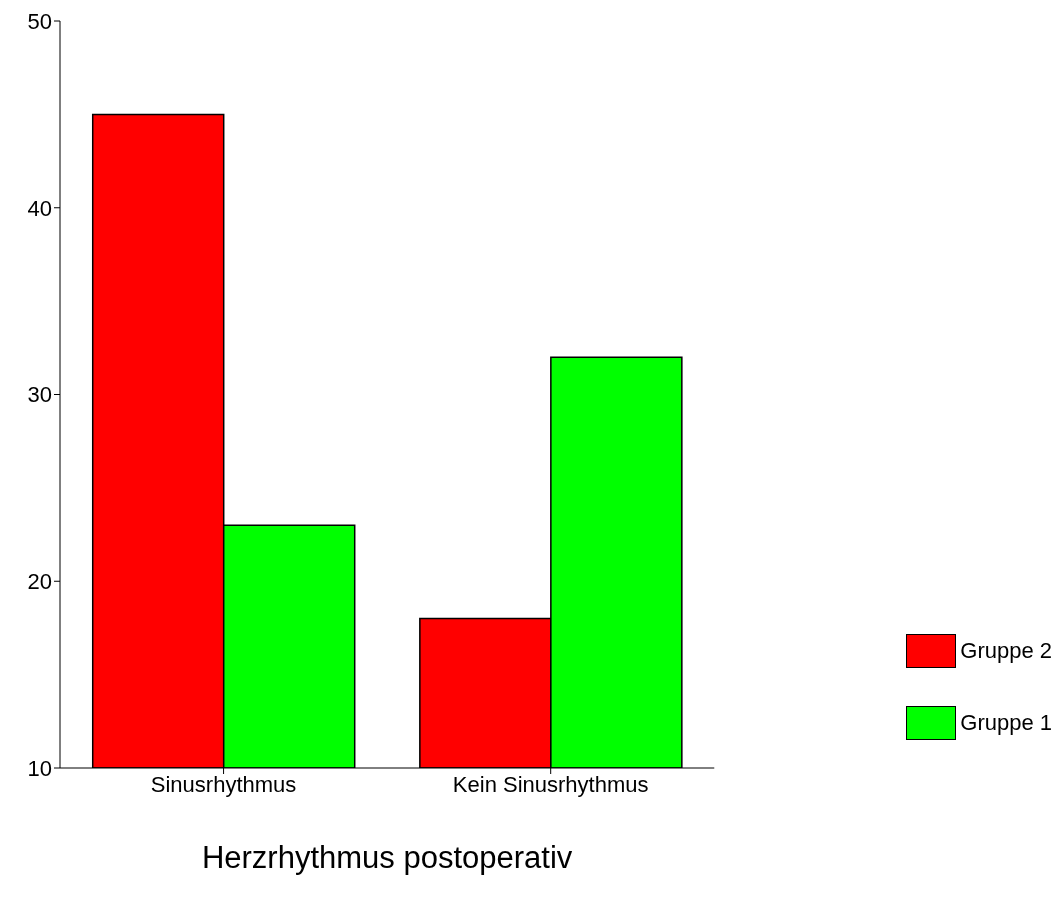 The height and width of the screenshot is (906, 1064). What do you see at coordinates (39, 582) in the screenshot?
I see `y-tick-label: 20` at bounding box center [39, 582].